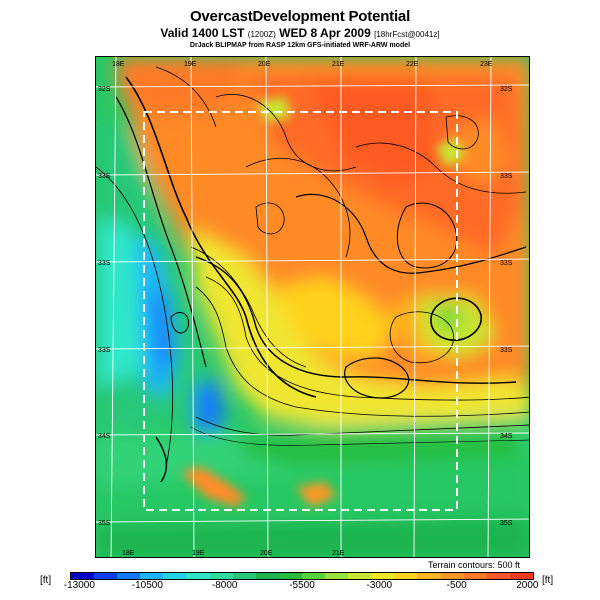 Image resolution: width=600 pixels, height=600 pixels. Describe the element at coordinates (506, 306) in the screenshot. I see `lat-labels-right: 32S 33S 33S 33S 34S 35S` at that location.